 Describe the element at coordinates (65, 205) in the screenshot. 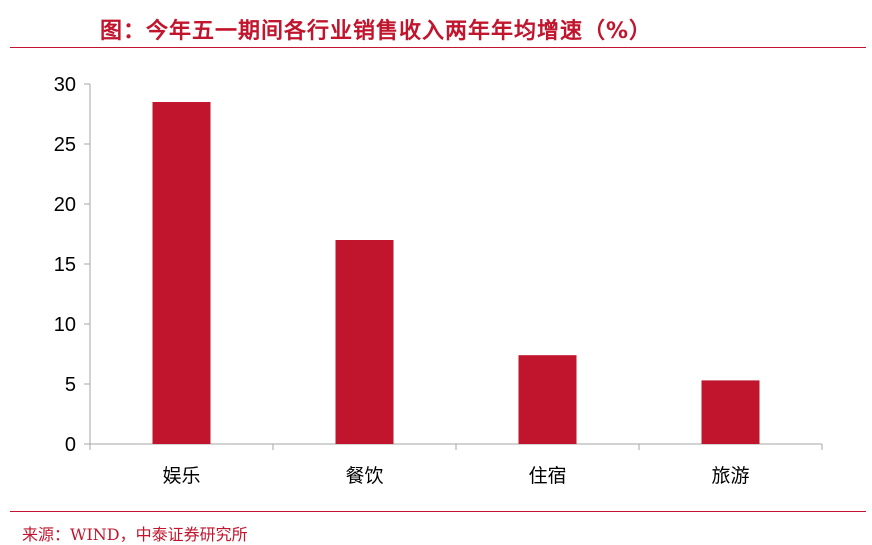

I see `y-tick-label: 20` at that location.